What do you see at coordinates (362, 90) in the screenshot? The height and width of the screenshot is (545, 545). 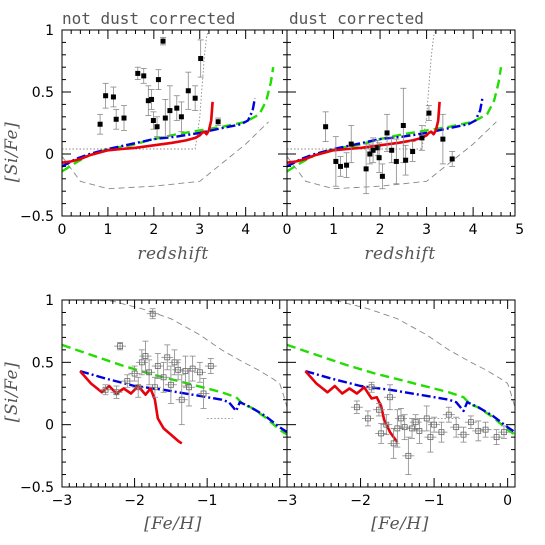 I see `series-line-gray-dotted` at bounding box center [362, 90].